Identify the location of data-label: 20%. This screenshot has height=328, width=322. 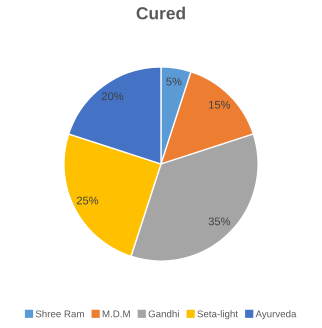
(113, 96).